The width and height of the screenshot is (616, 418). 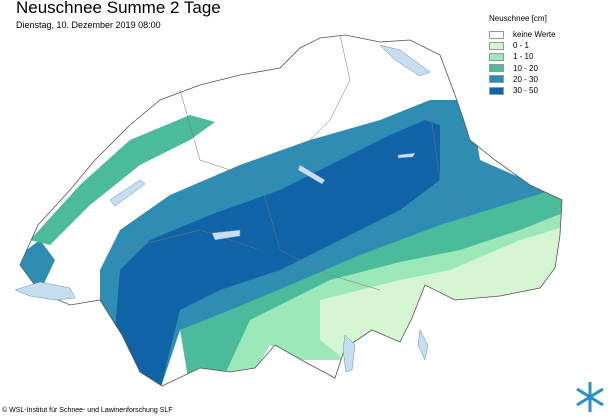 What do you see at coordinates (118, 8) in the screenshot?
I see `map-title: Neuschnee Summe 2 Tage` at bounding box center [118, 8].